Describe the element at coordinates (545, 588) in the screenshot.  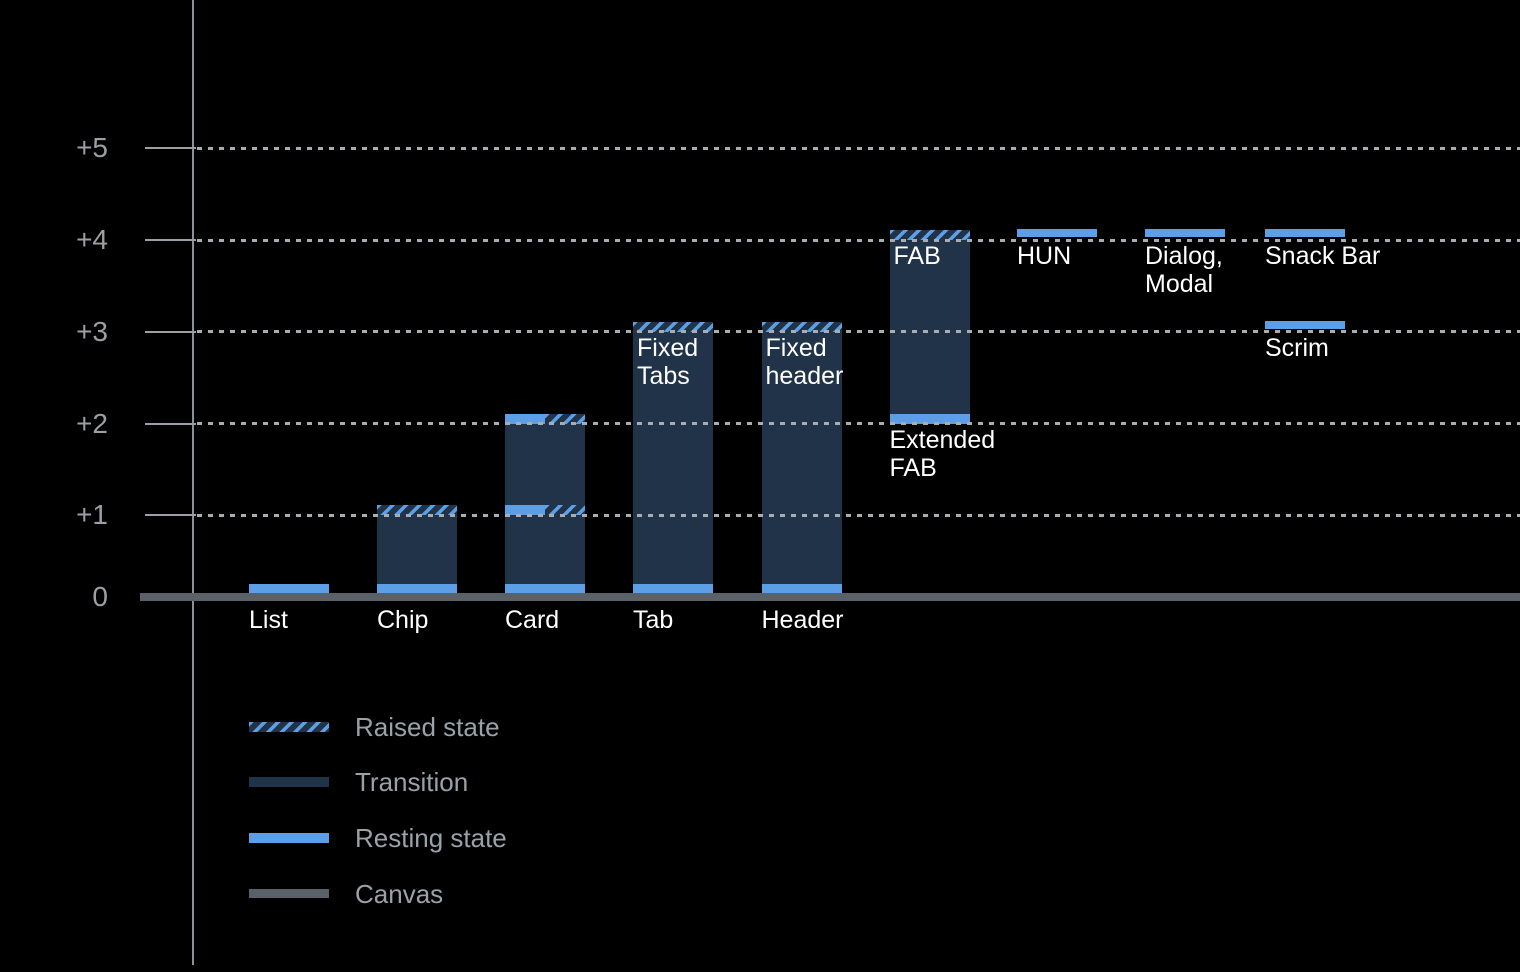
I see `bar-card-resting-band` at that location.